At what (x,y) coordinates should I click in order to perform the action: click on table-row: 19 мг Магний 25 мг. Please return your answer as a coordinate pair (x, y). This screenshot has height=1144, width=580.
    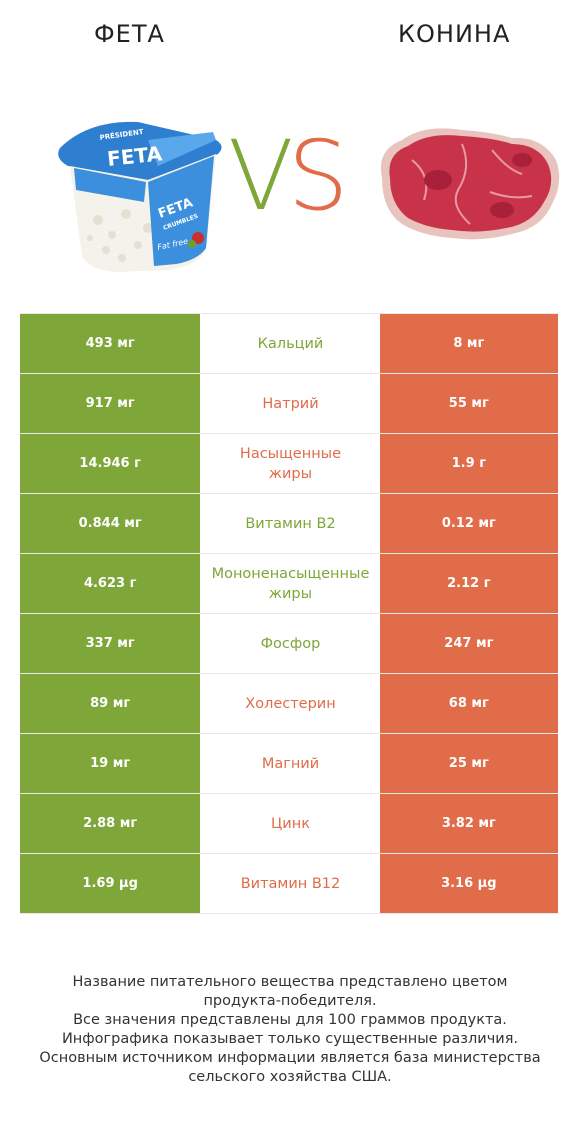
    Looking at the image, I should click on (289, 763).